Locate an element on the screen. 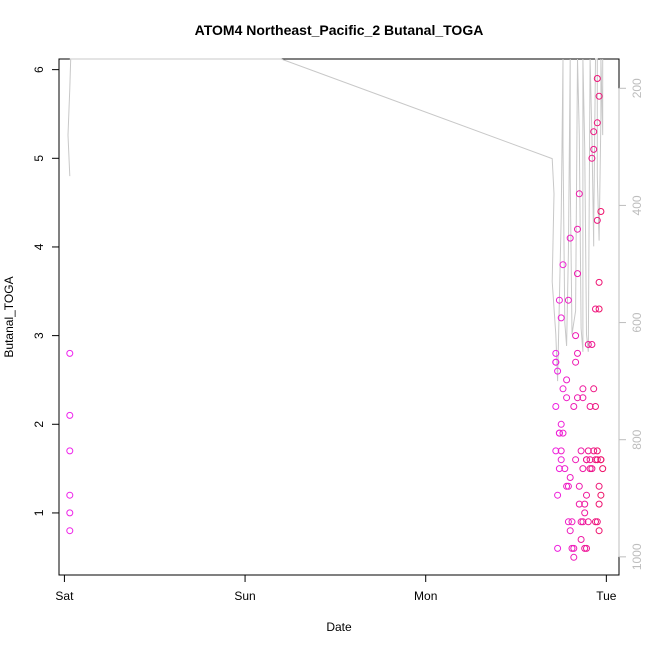  x-tick-label: Sat is located at coordinates (64, 596).